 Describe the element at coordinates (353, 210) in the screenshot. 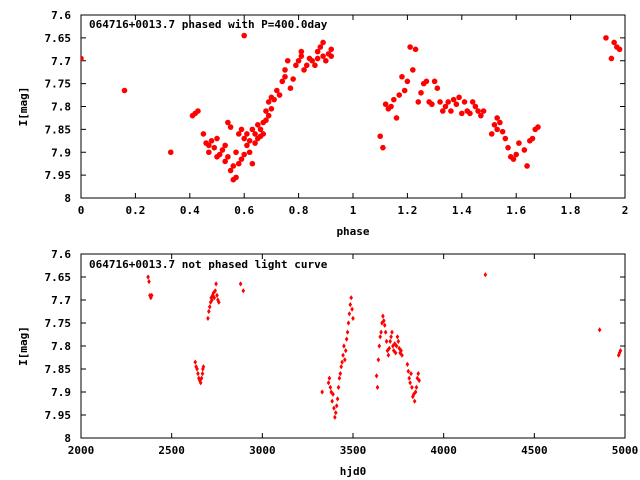

I see `x-tick-label: 1` at that location.